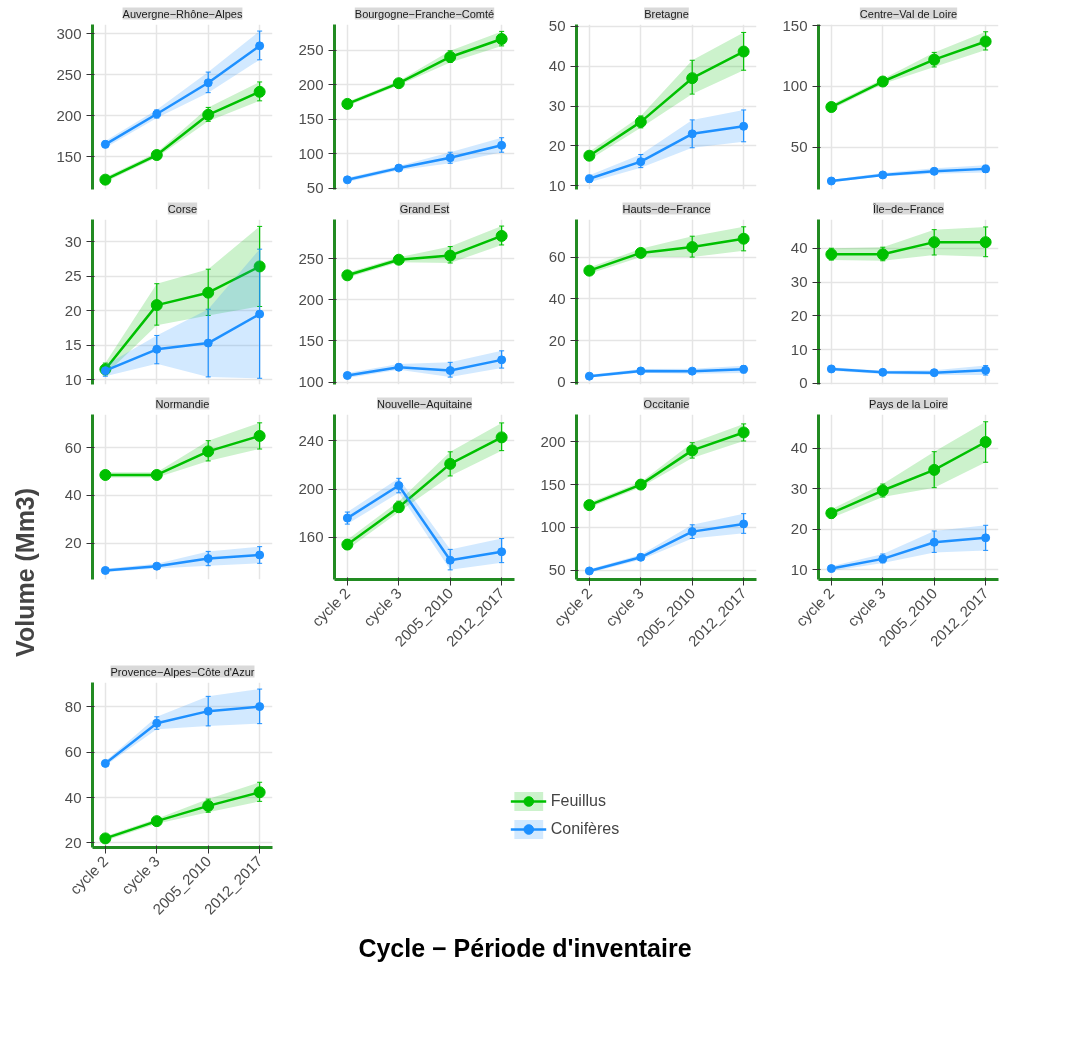 This screenshot has width=1072, height=1064. Describe the element at coordinates (69, 33) in the screenshot. I see `y-tick-label: 300` at that location.